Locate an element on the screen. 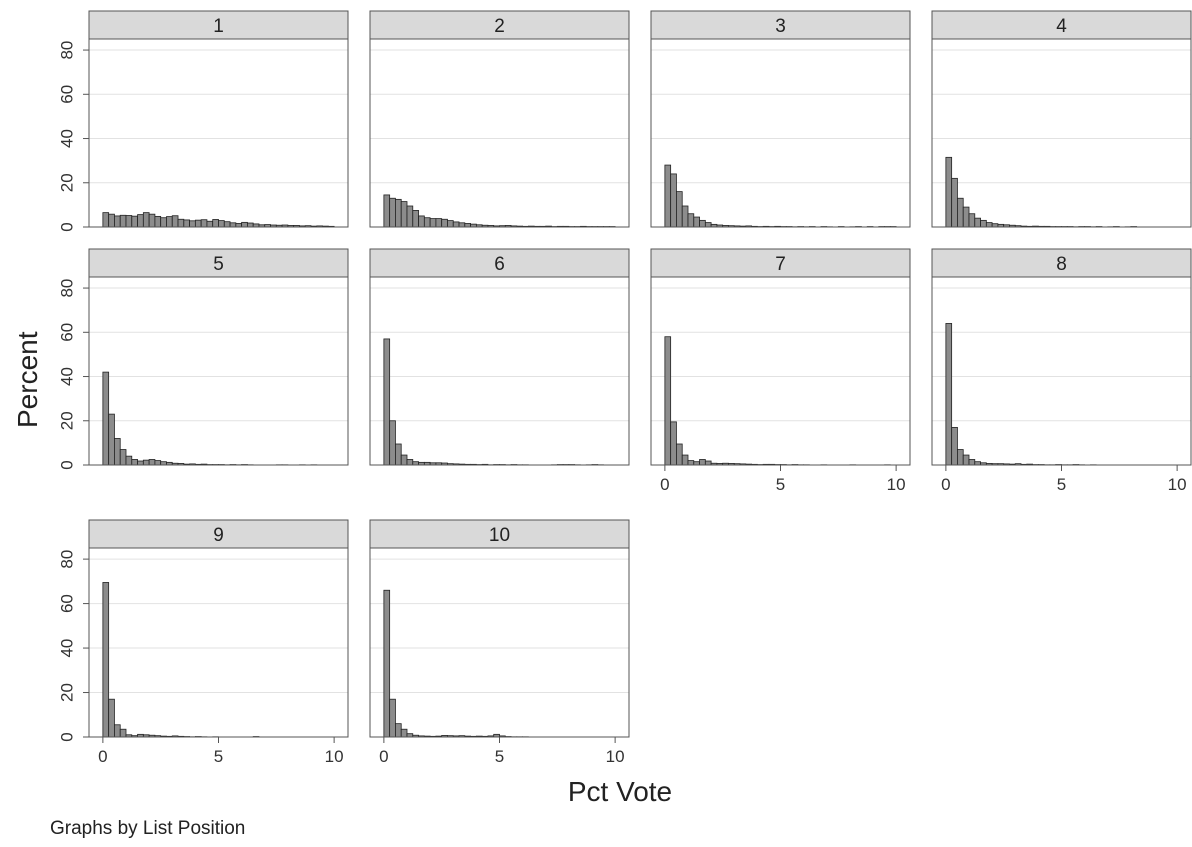 This screenshot has height=847, width=1192. panel-label-1: 1 is located at coordinates (218, 26).